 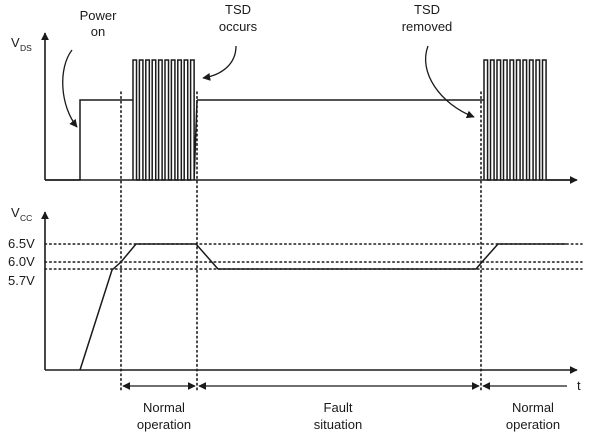 What do you see at coordinates (219, 63) in the screenshot?
I see `tsd-occurs-arrow` at bounding box center [219, 63].